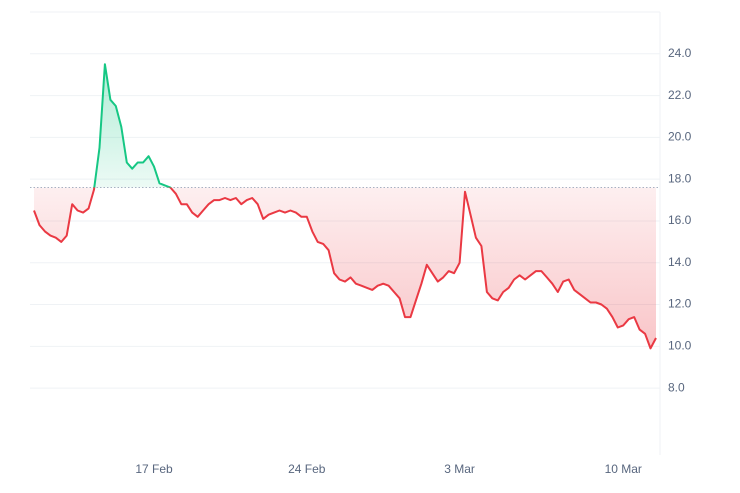 This screenshot has width=740, height=493. I want to click on y-tick-label: 12.0, so click(680, 304).